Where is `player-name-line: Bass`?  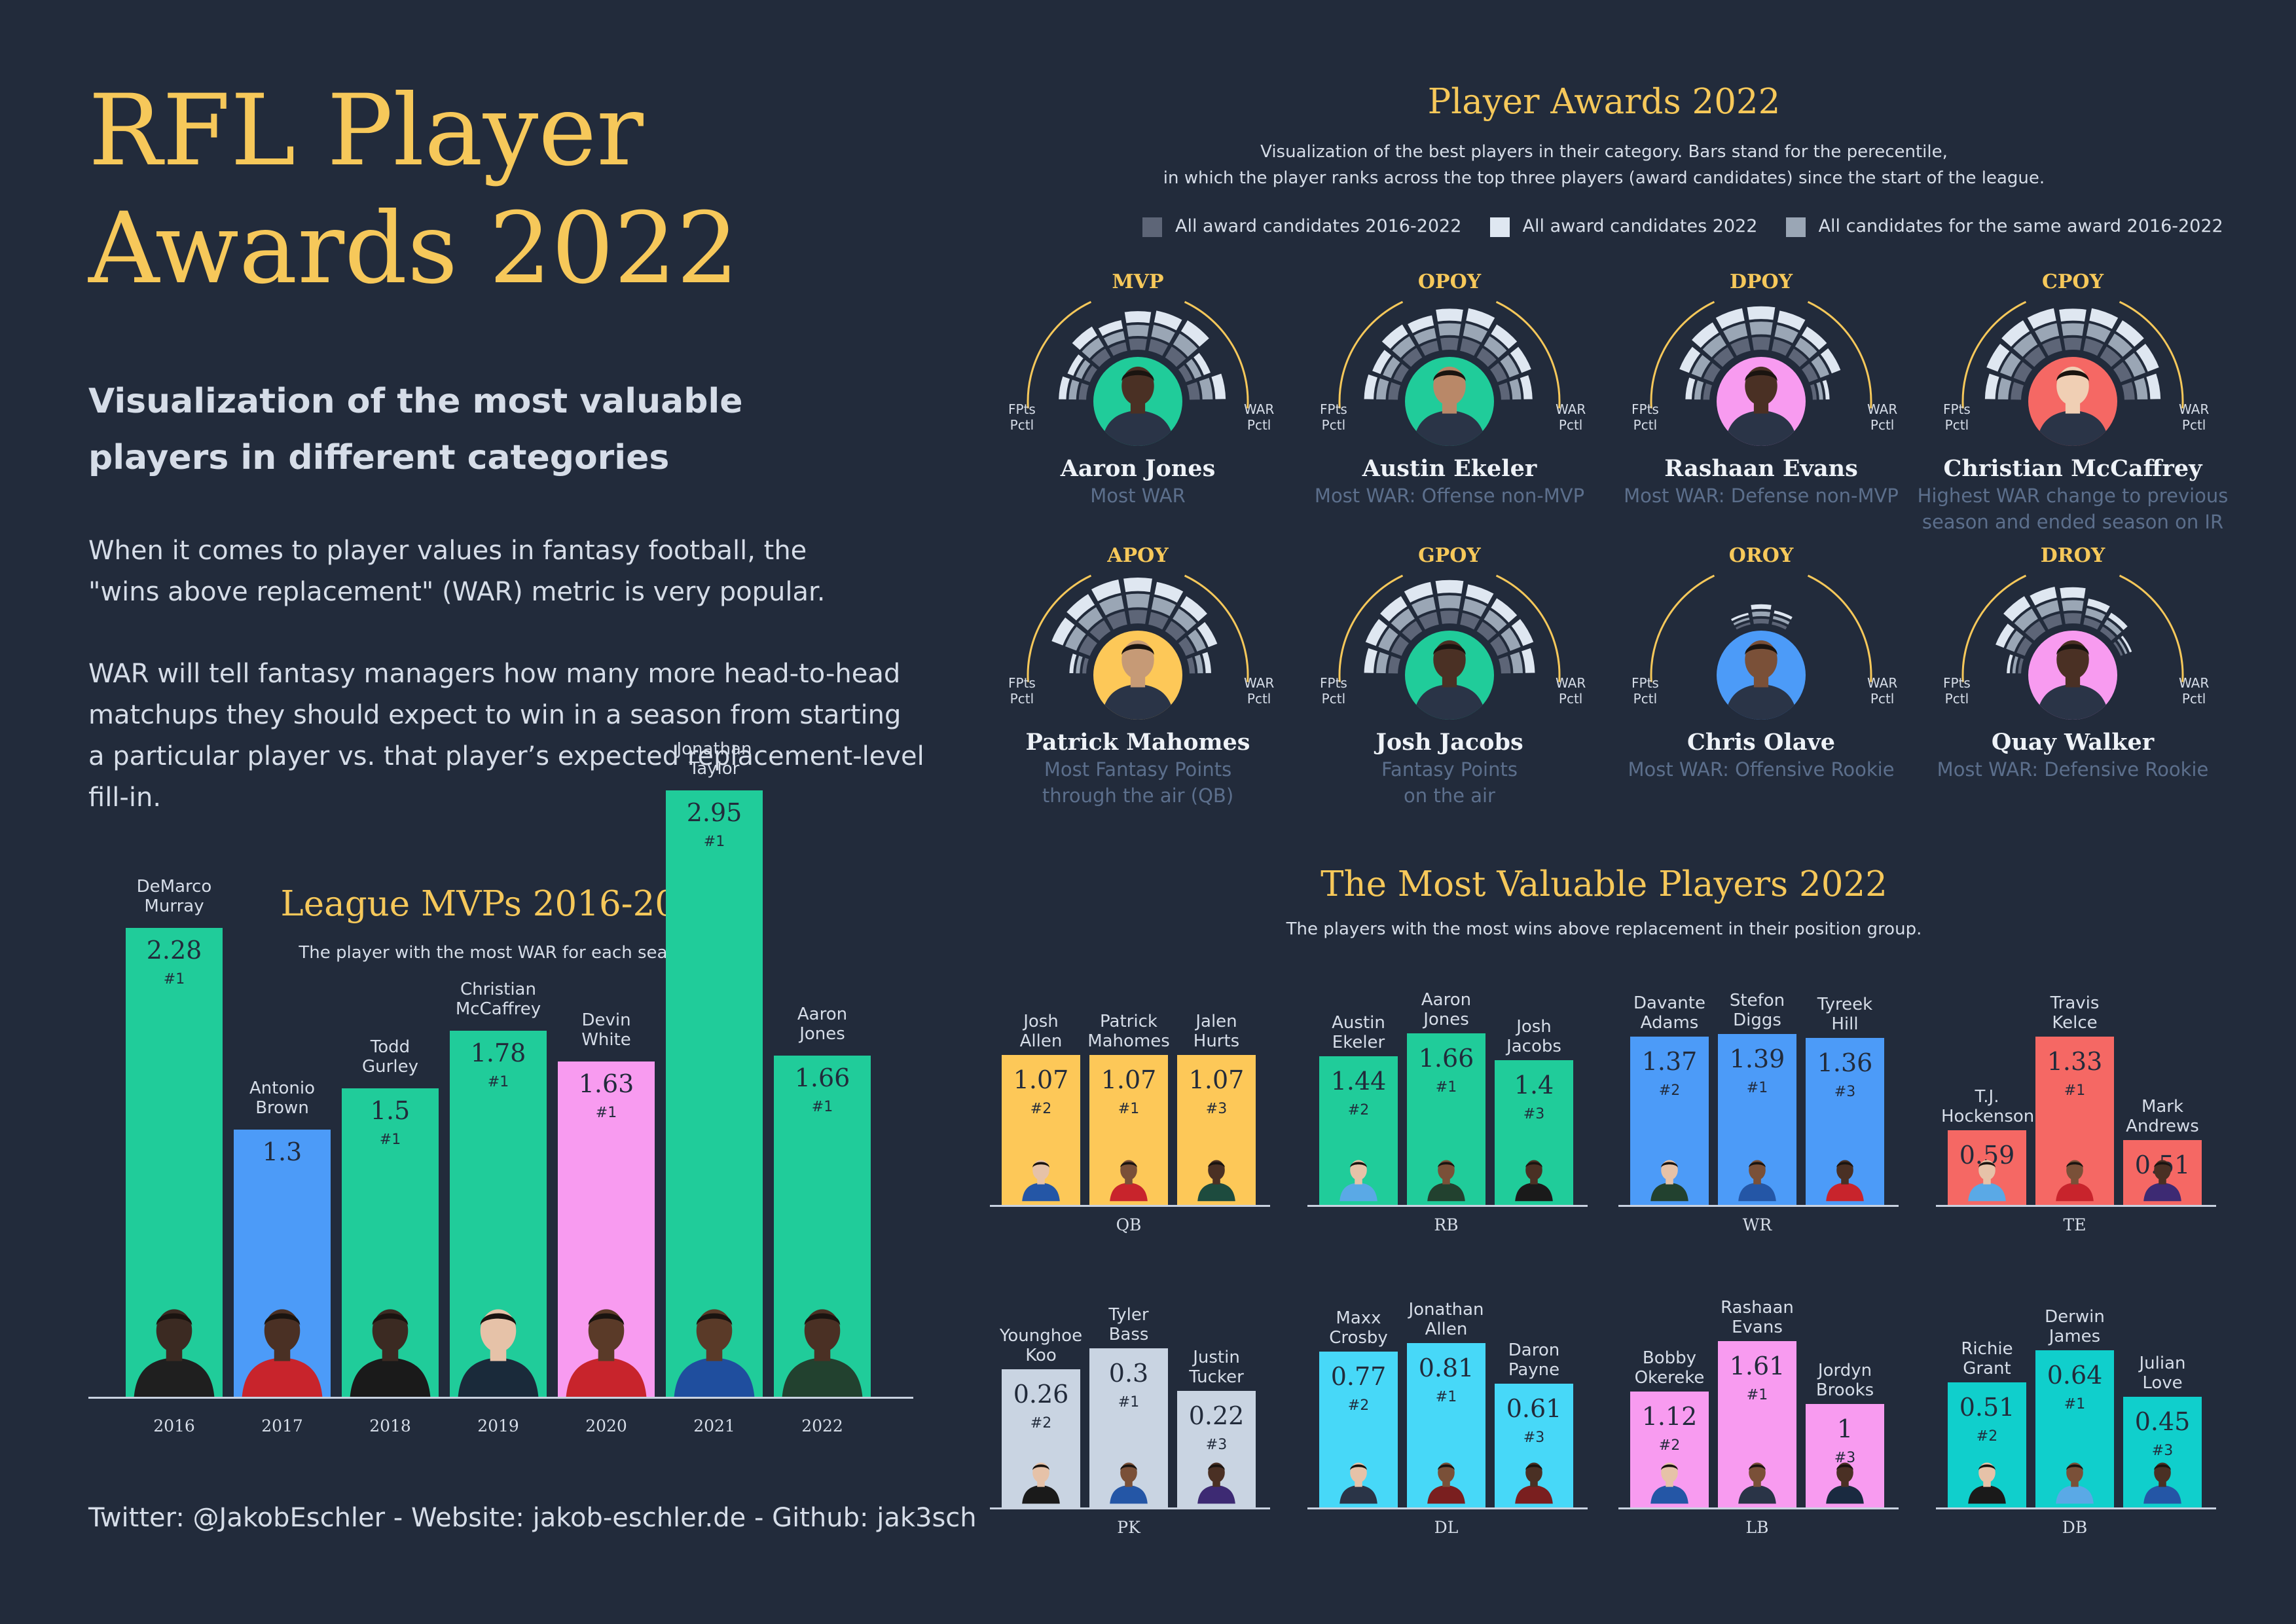 player-name-line: Bass is located at coordinates (1128, 1334).